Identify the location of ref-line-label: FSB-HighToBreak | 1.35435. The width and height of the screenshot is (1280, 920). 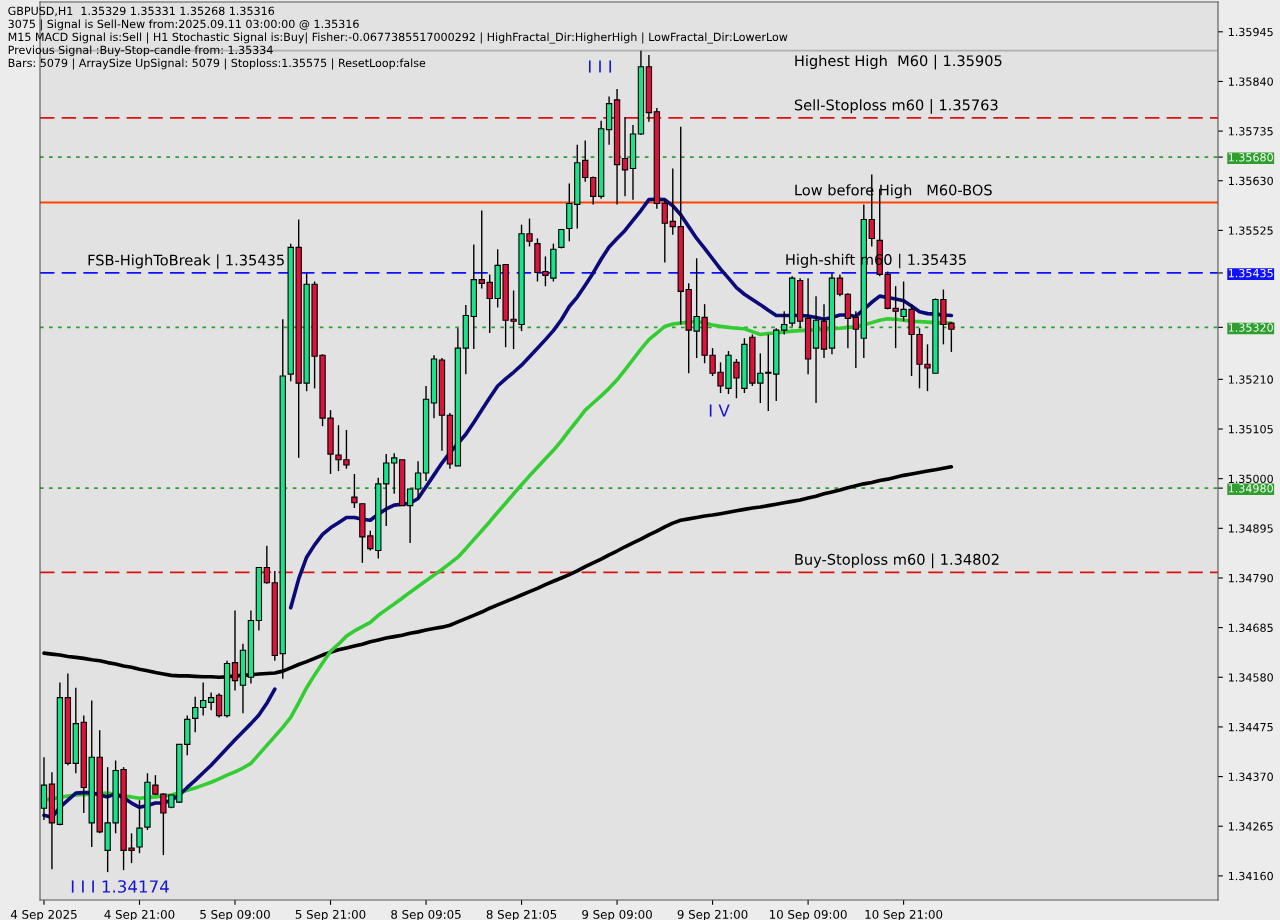
(186, 261).